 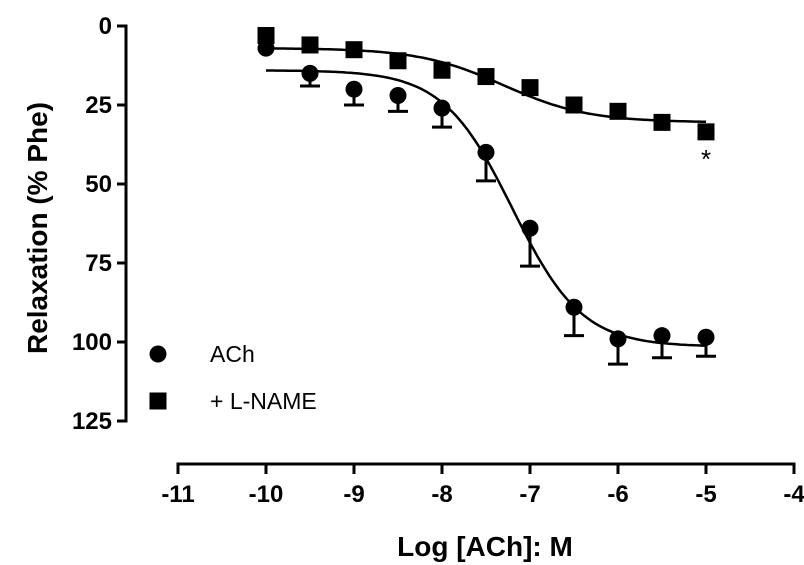 I want to click on x-axis-label: Log [ACh]: M, so click(x=485, y=546).